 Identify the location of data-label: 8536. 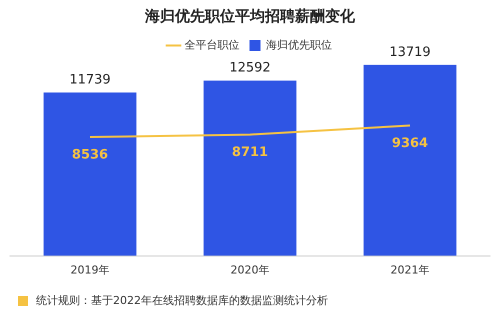
(90, 154).